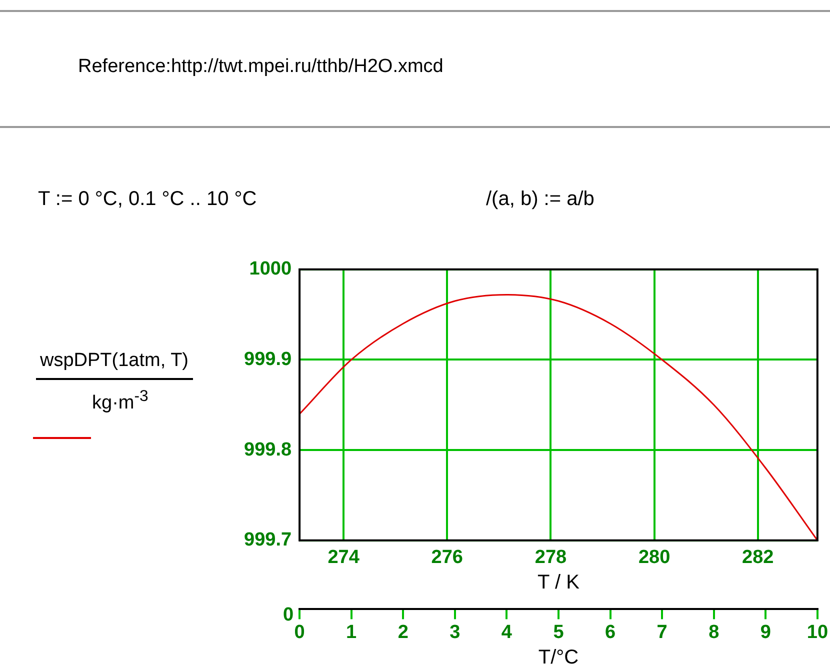 The height and width of the screenshot is (670, 830). What do you see at coordinates (765, 632) in the screenshot?
I see `x2-tick-label: 9` at bounding box center [765, 632].